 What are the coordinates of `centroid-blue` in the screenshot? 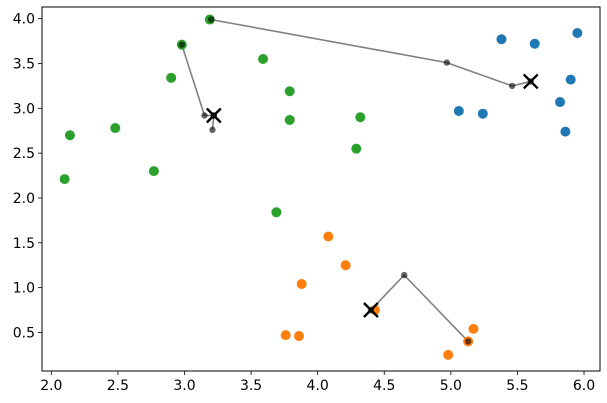 It's located at (530, 81).